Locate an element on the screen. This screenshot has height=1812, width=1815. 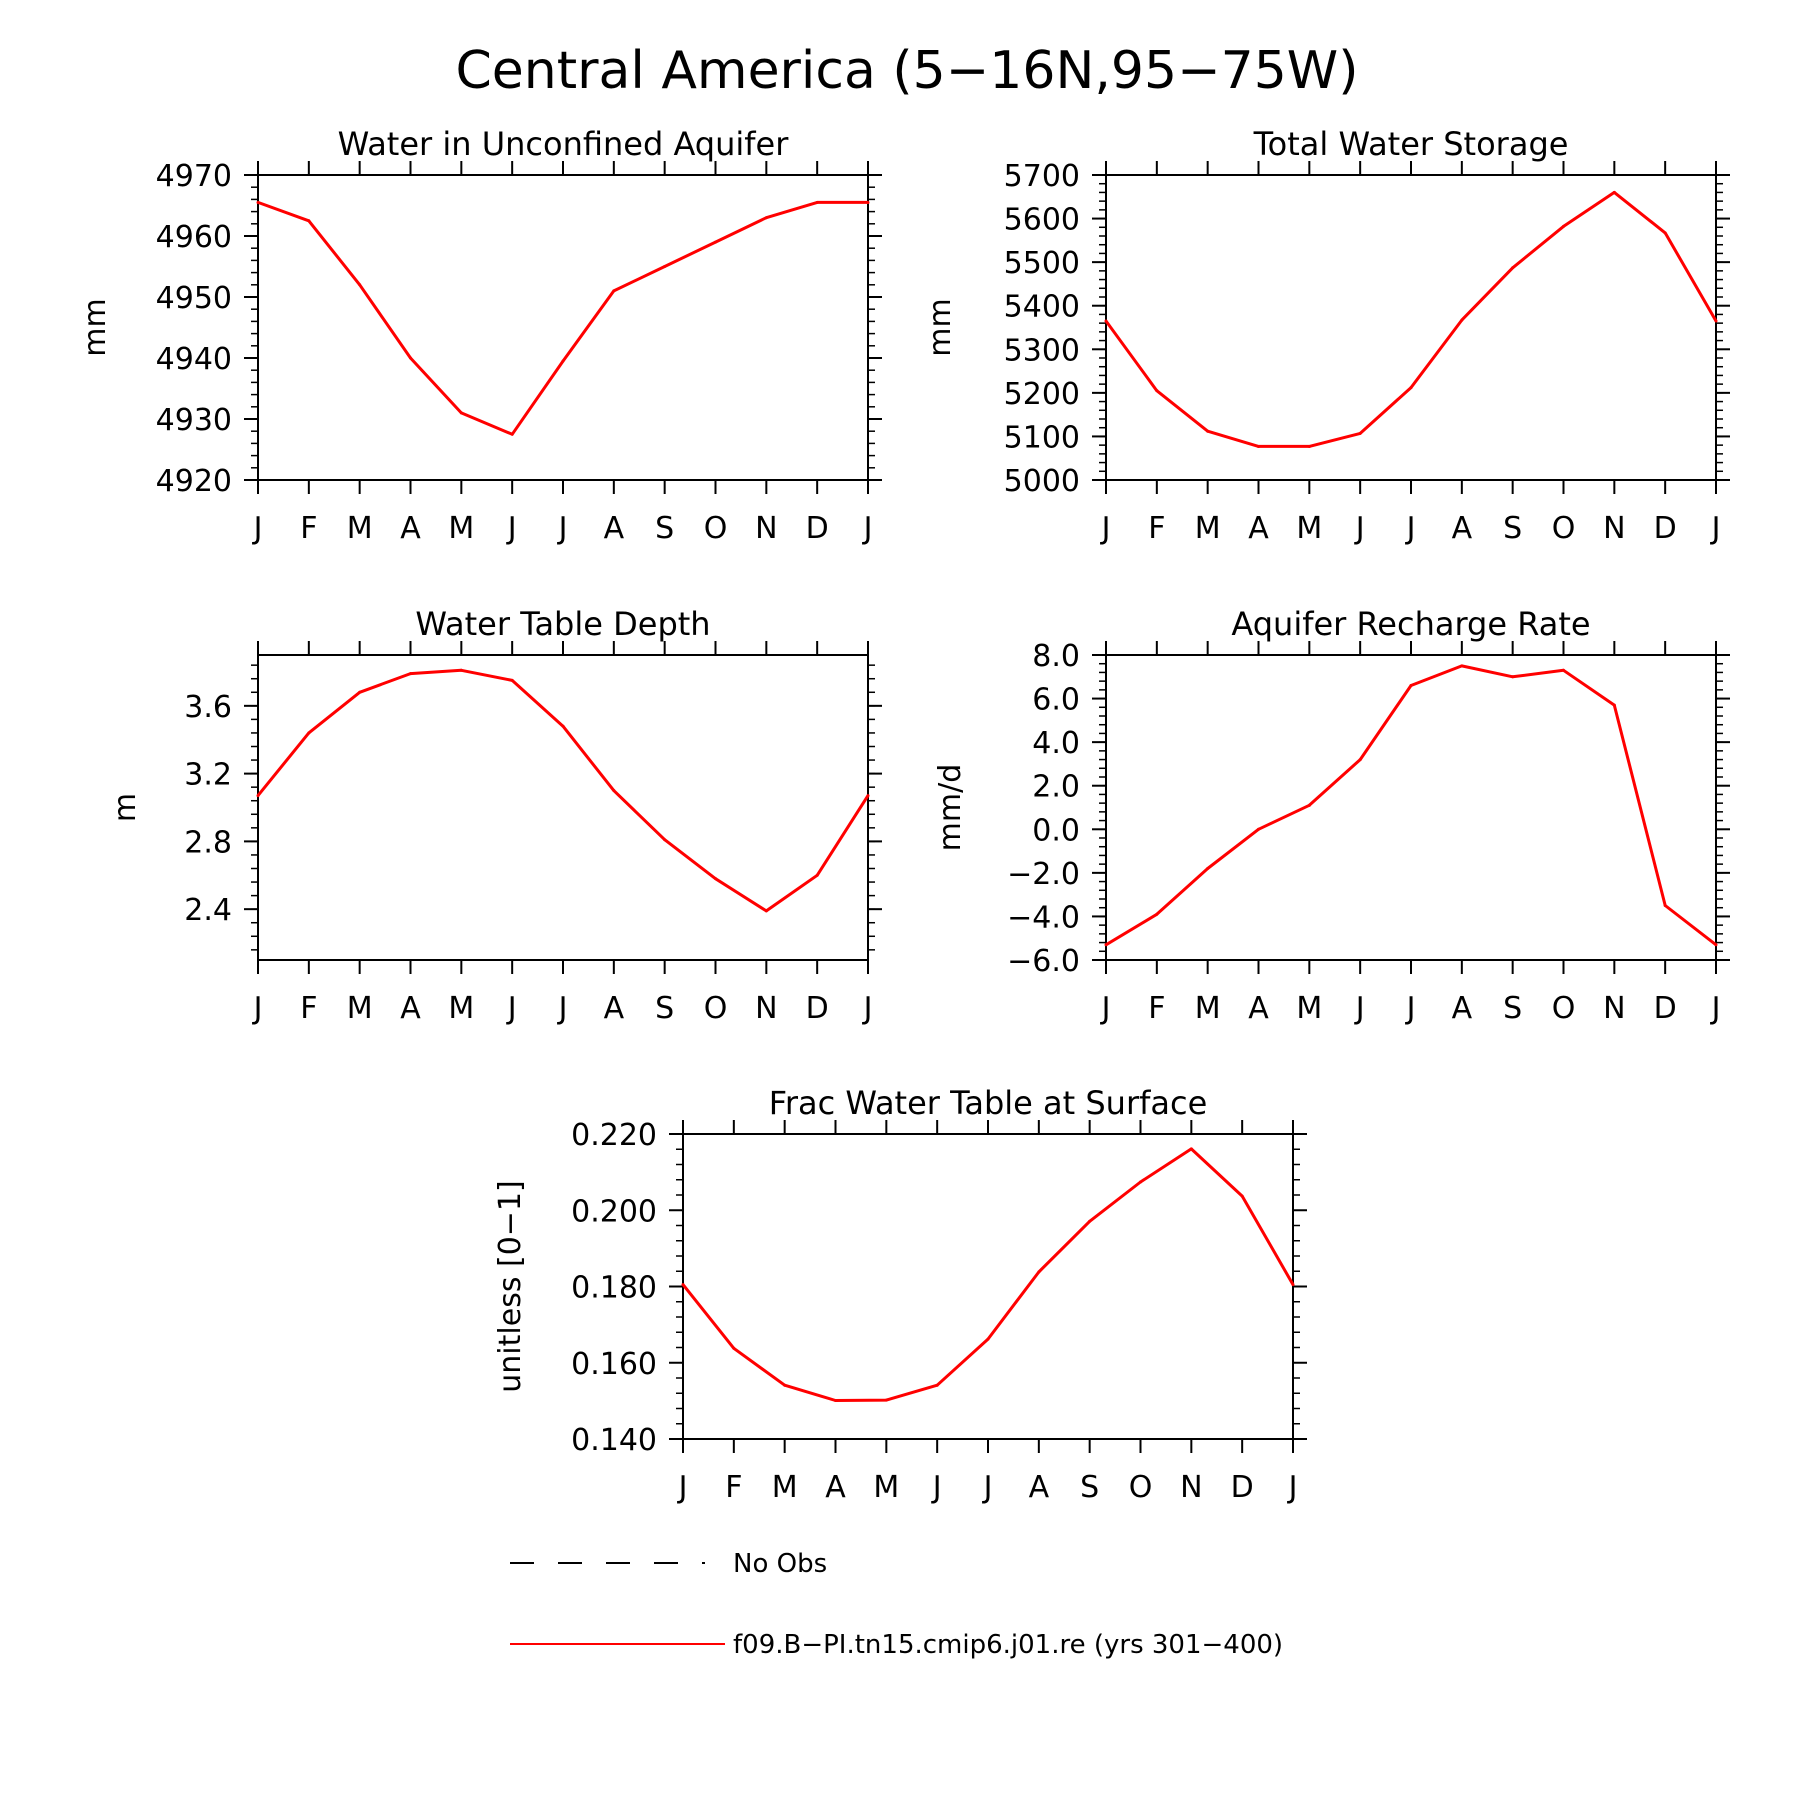
panel-title-total-water-storage: Total Water Storage is located at coordinates (1411, 144).